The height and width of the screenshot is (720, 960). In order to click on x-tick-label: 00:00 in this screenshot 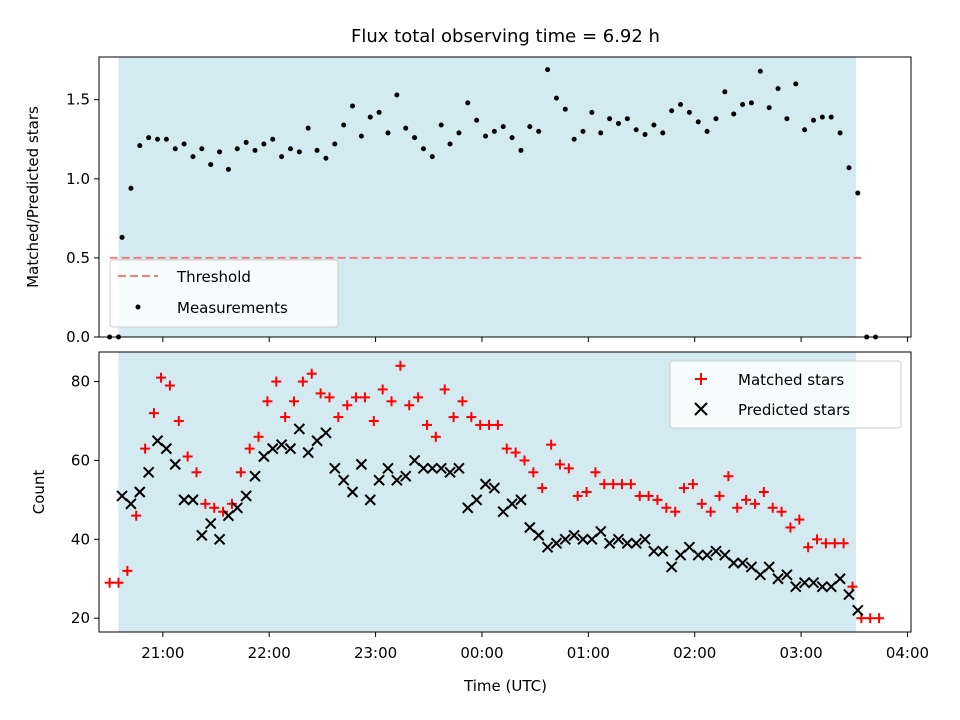, I will do `click(481, 653)`.